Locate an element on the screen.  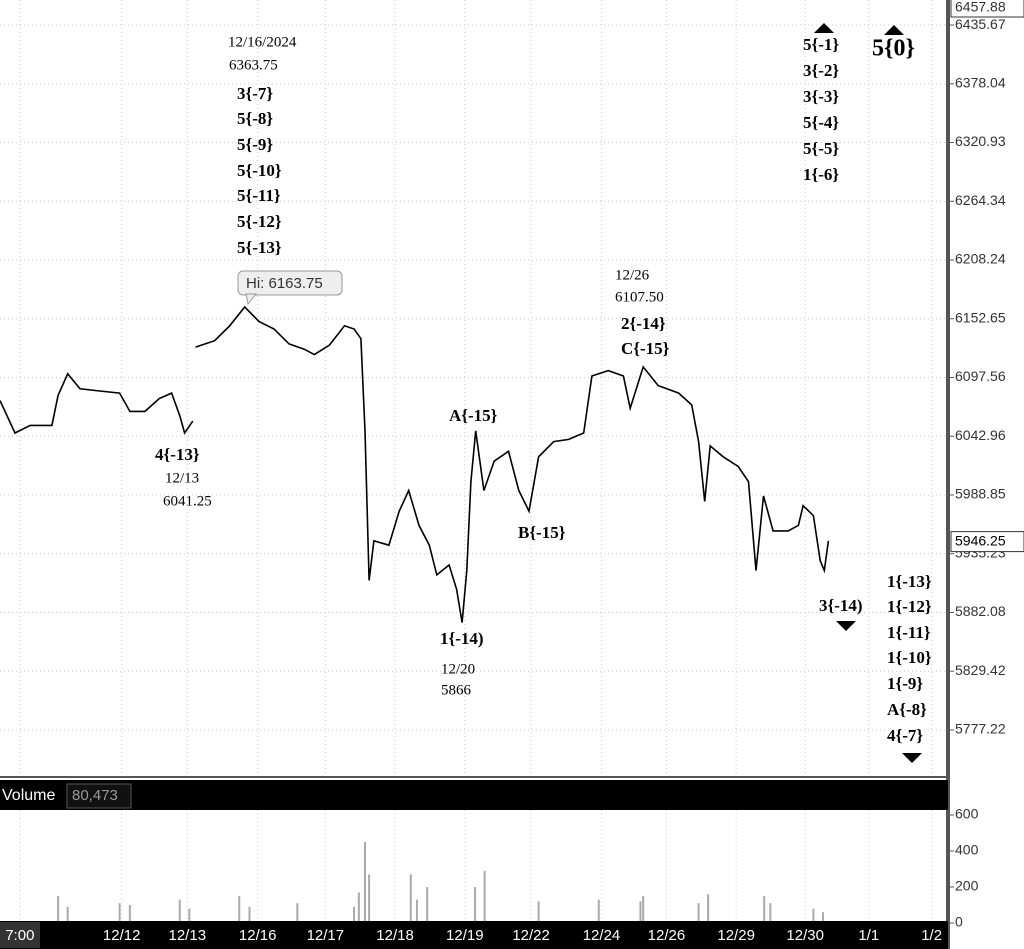
annotation: 6363.75 is located at coordinates (253, 65).